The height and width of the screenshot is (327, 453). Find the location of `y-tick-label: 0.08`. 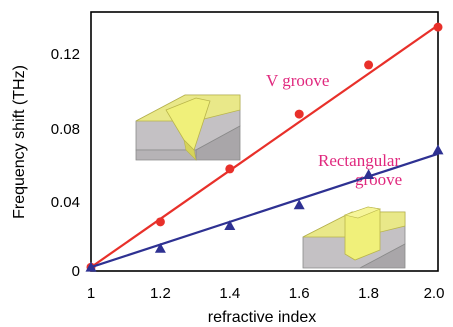

y-tick-label: 0.08 is located at coordinates (65, 129).